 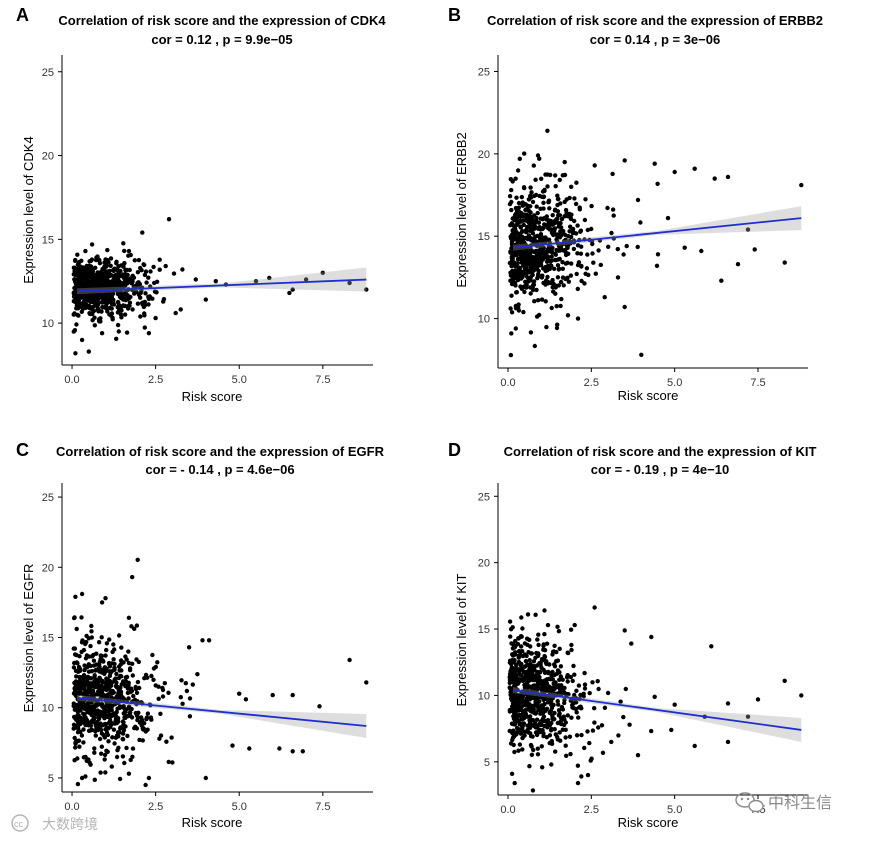 What do you see at coordinates (487, 763) in the screenshot?
I see `y-tick-label: 5` at bounding box center [487, 763].